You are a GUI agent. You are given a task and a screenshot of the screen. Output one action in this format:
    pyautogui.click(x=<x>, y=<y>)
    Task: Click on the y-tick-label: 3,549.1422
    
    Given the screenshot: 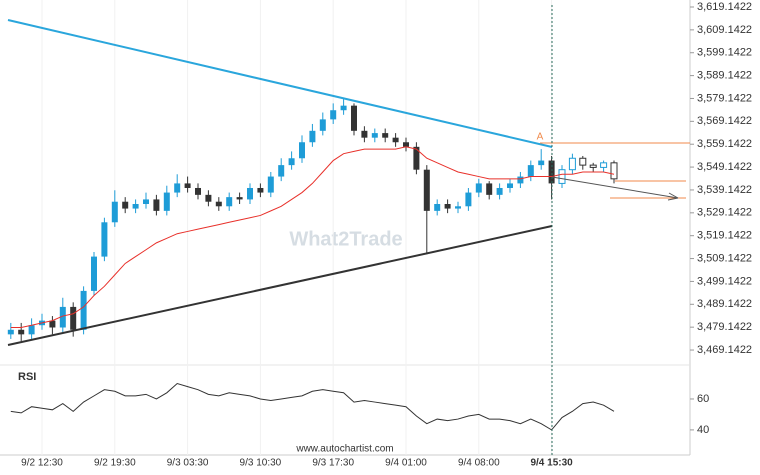 What is the action you would take?
    pyautogui.click(x=724, y=167)
    